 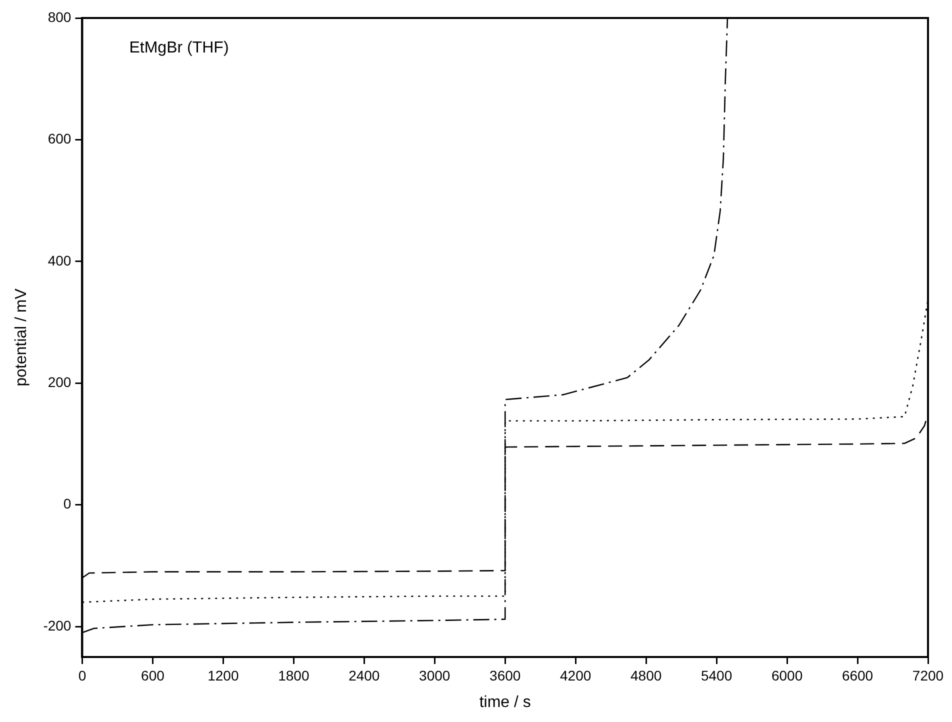 I want to click on x-tick-label: 1200, so click(x=223, y=675).